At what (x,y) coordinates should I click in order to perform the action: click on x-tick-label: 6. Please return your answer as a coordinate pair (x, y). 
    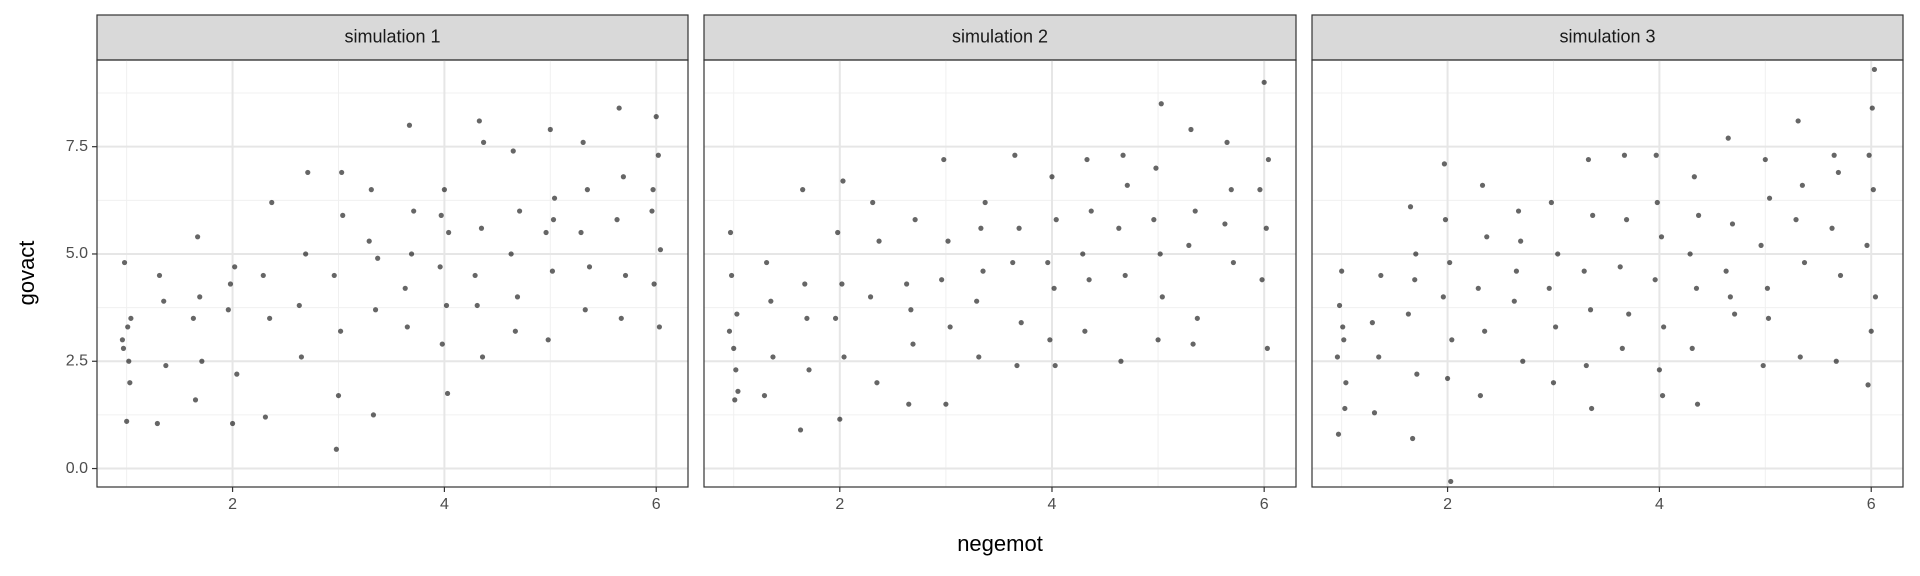
    Looking at the image, I should click on (656, 504).